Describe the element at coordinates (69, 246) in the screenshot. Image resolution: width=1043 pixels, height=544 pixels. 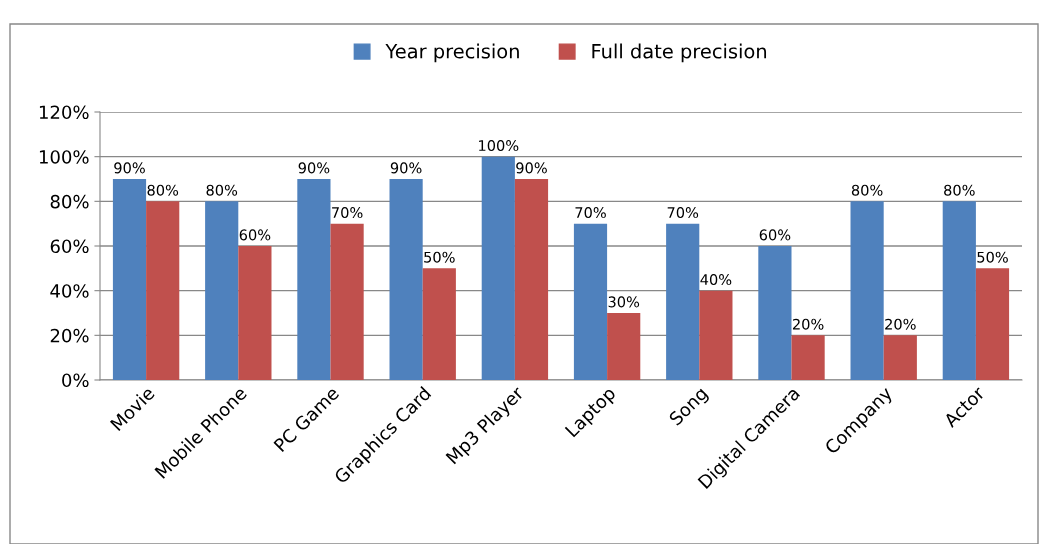
I see `y-tick-label: 60%` at that location.